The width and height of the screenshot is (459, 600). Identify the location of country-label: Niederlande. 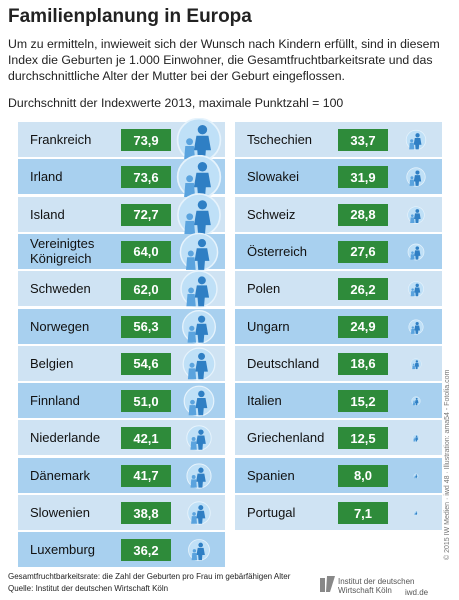
(65, 438).